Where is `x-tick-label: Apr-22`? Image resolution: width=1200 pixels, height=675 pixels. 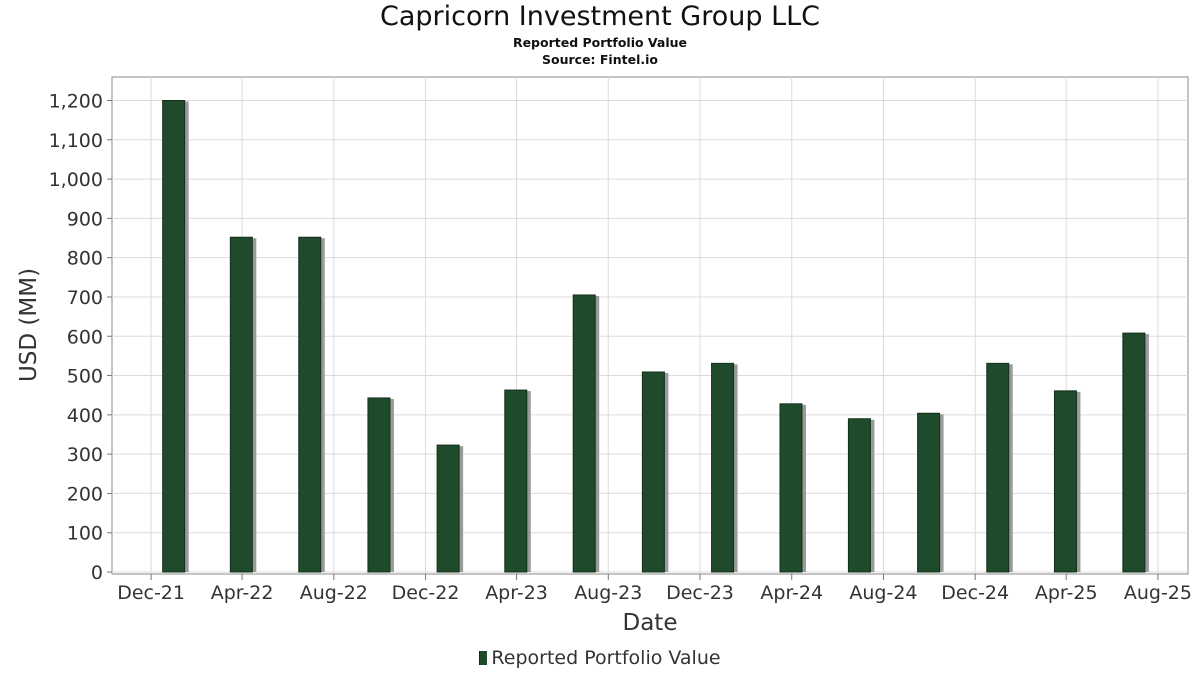
x-tick-label: Apr-22 is located at coordinates (242, 593).